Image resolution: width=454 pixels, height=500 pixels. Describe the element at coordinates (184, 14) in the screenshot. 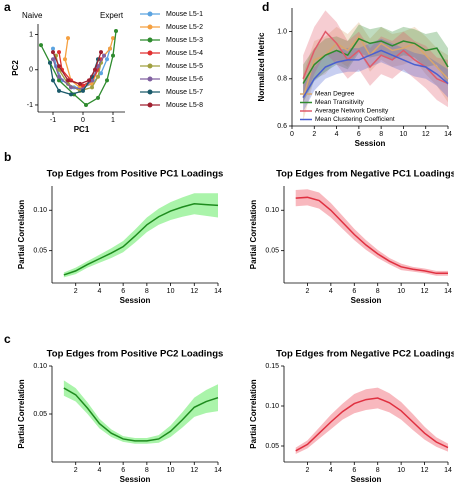

I see `legend-label: Mouse L5-1` at that location.